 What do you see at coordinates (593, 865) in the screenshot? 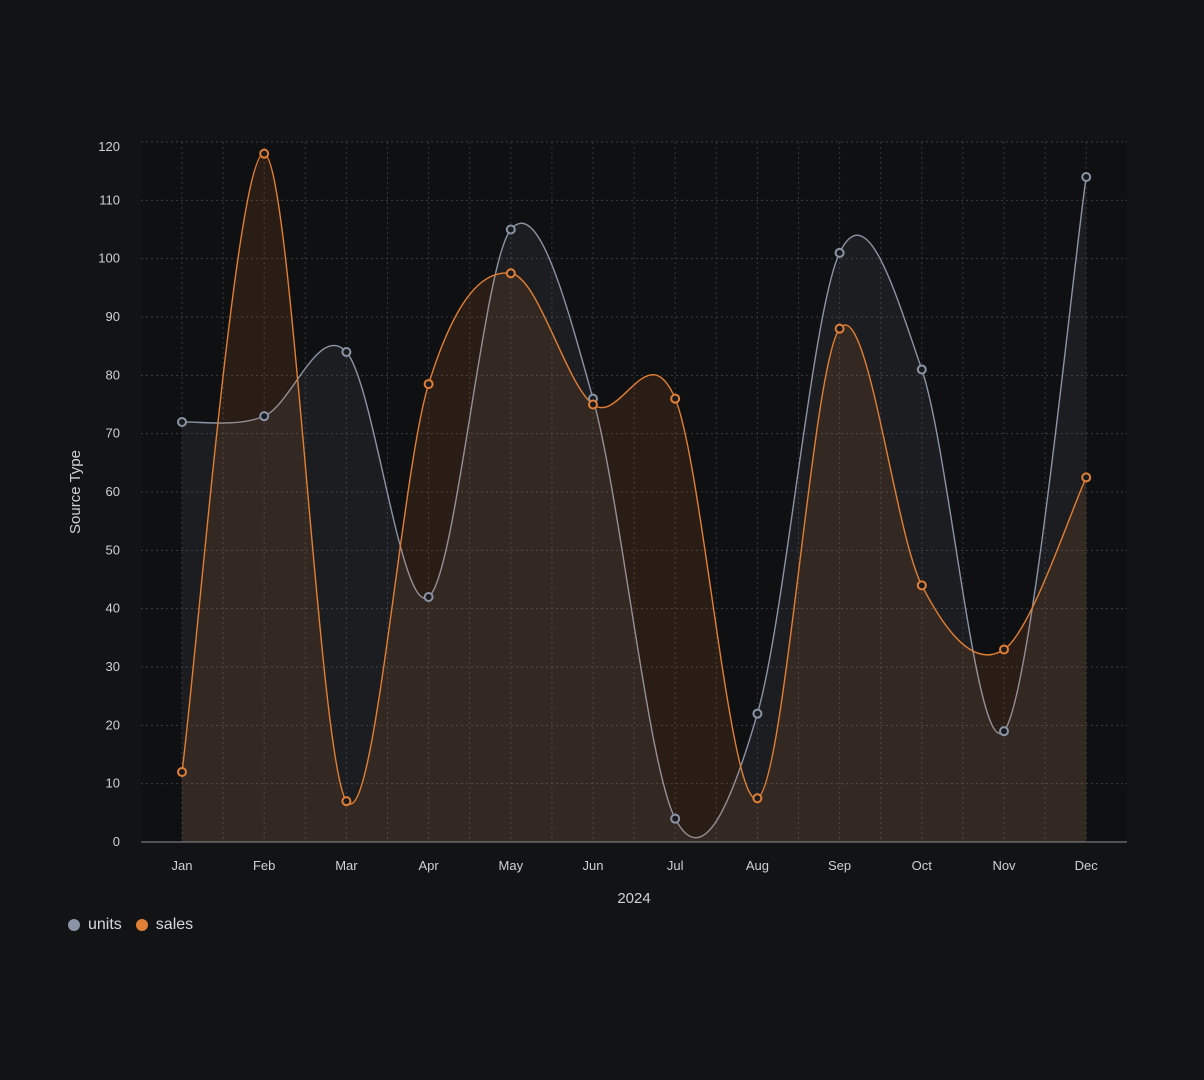
I see `x-tick-label: Jun` at bounding box center [593, 865].